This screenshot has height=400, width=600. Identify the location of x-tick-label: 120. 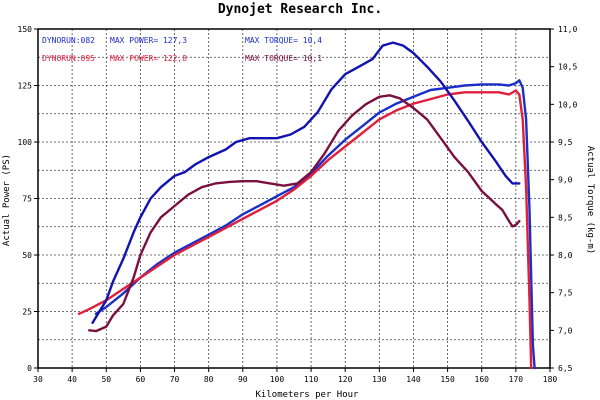
(345, 379).